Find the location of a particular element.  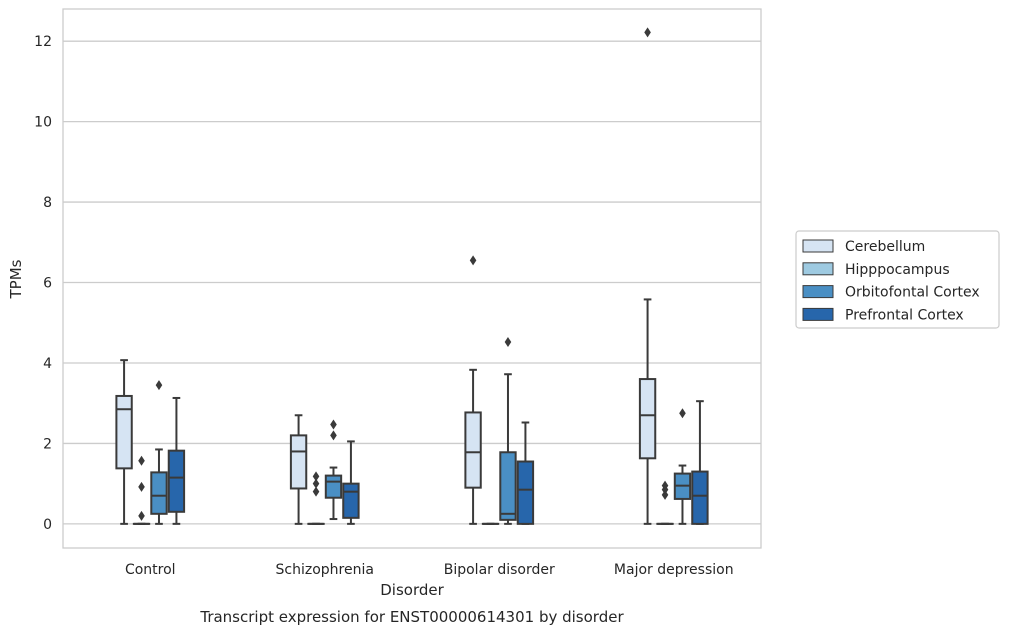

y-tick-label: 12 is located at coordinates (43, 42).